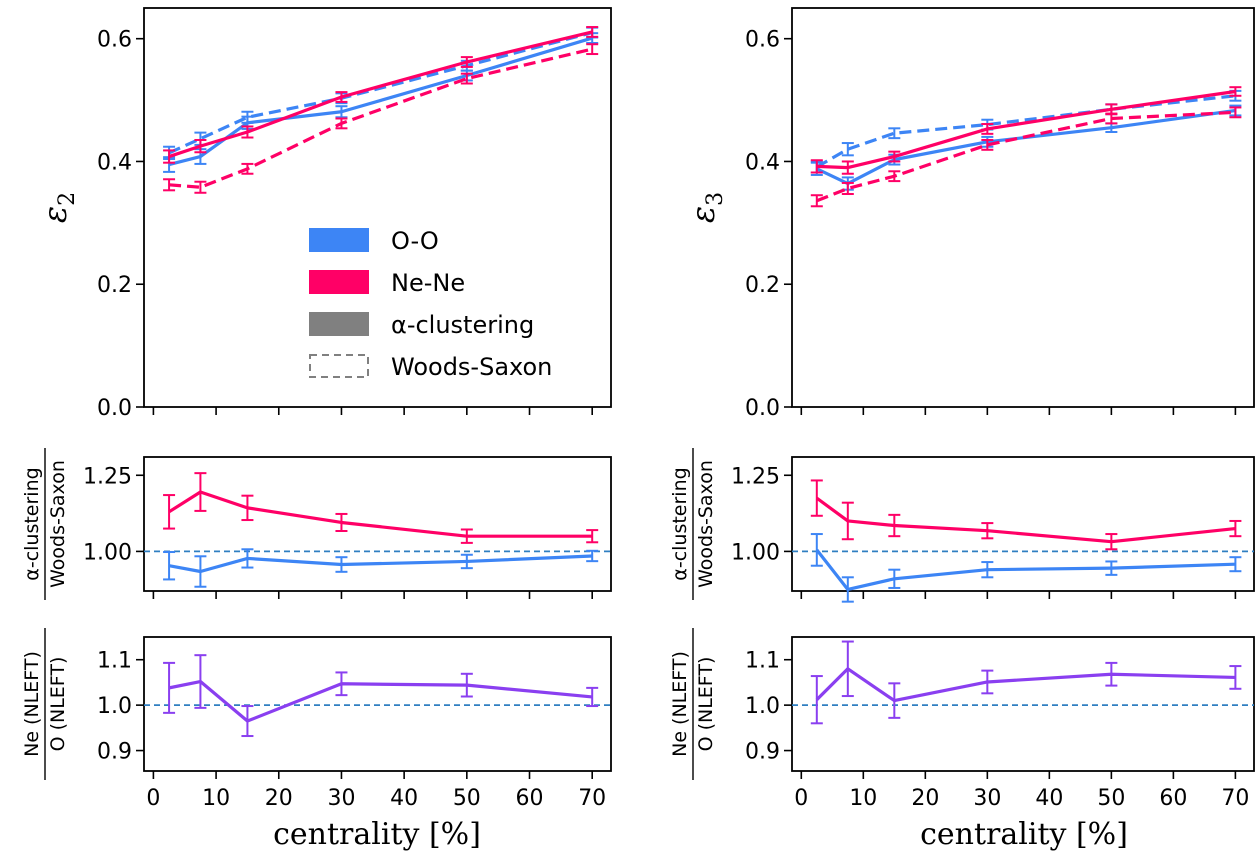 The width and height of the screenshot is (1258, 852). Describe the element at coordinates (1235, 798) in the screenshot. I see `x-tick-label: 70` at that location.